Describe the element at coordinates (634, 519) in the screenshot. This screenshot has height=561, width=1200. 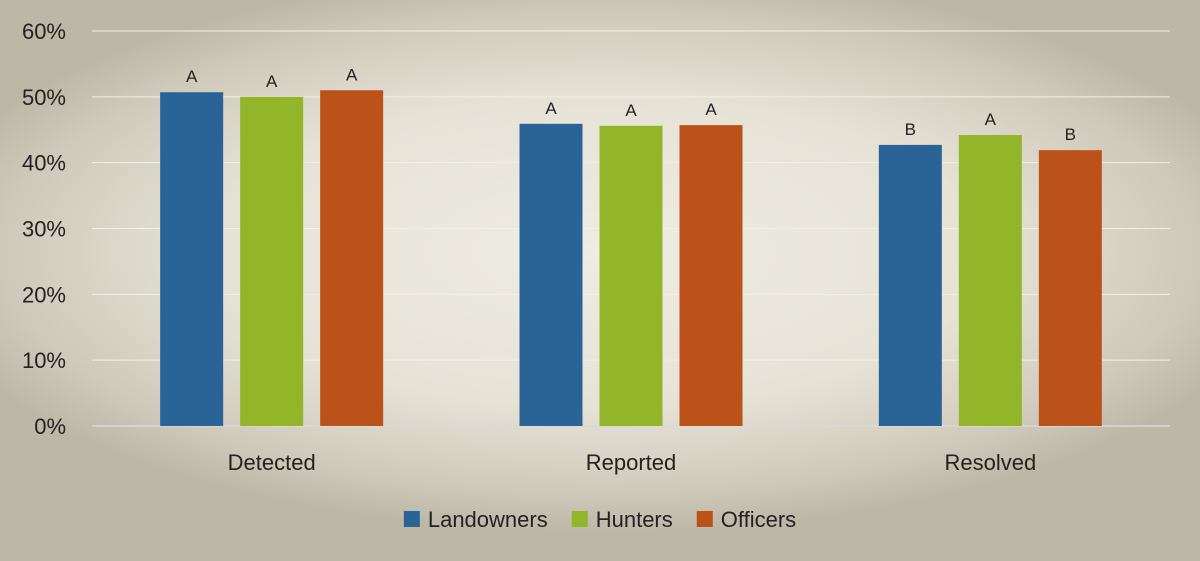
I see `legend-label: Hunters` at that location.